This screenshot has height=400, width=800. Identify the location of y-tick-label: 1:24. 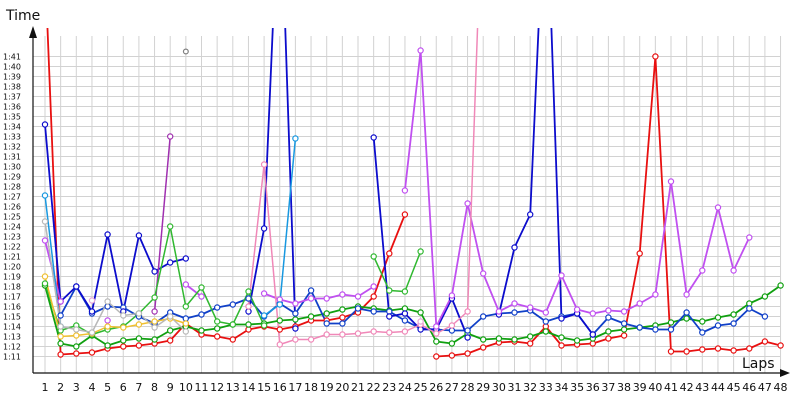
(12, 227).